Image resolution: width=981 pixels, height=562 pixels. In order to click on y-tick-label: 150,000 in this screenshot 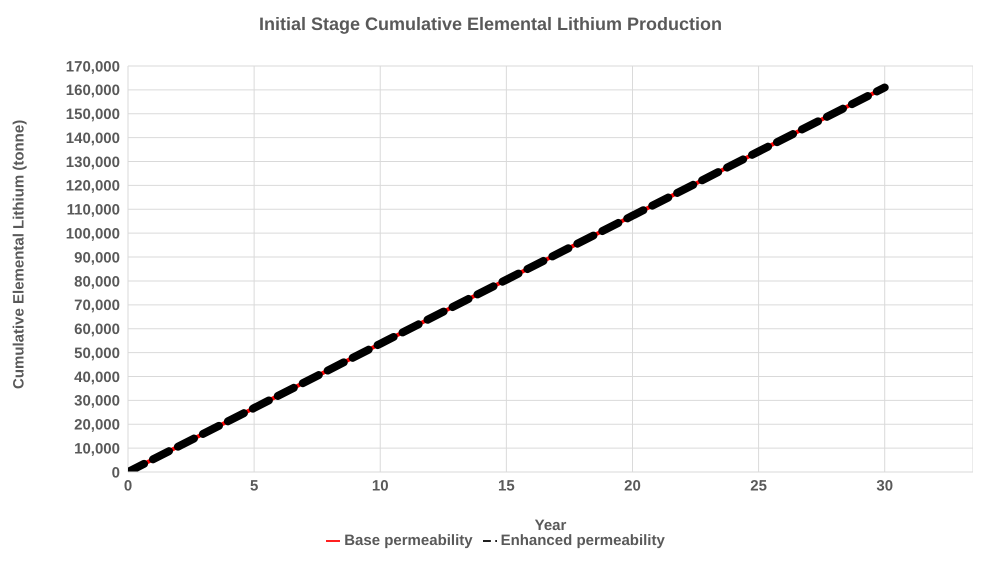, I will do `click(93, 115)`.